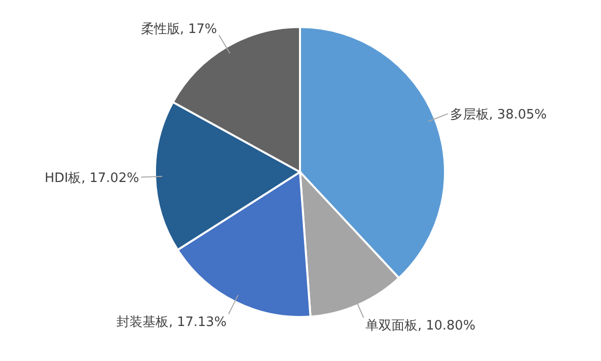 This screenshot has height=361, width=601. I want to click on slice-label: 封装基板, 17.13%, so click(171, 322).